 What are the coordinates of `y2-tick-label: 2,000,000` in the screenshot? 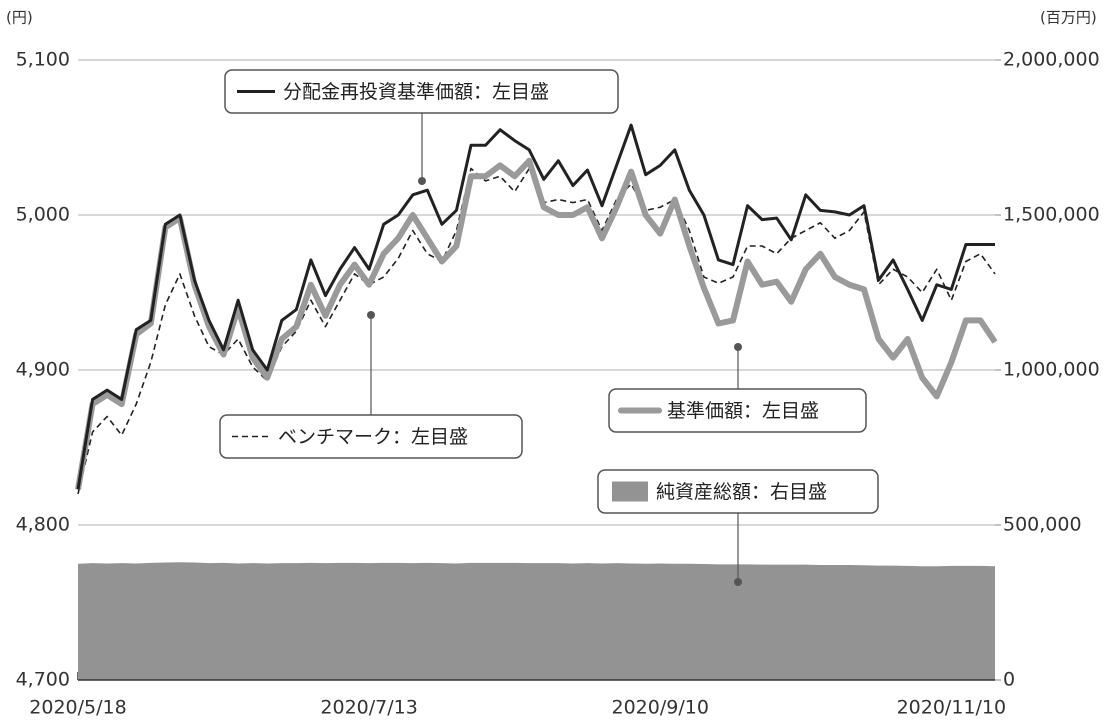 It's located at (1051, 60).